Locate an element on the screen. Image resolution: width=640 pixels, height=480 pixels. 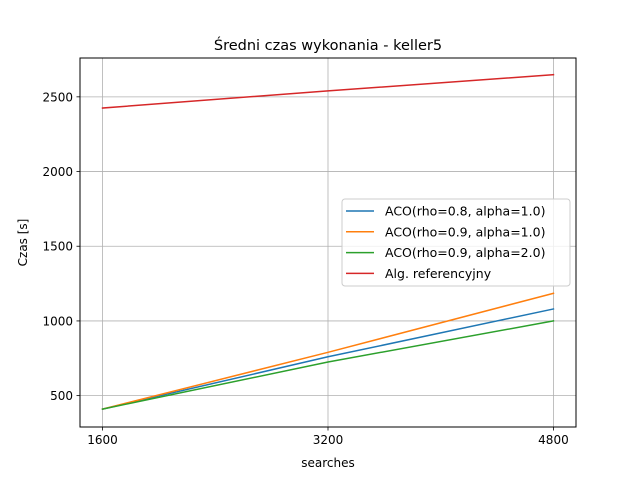
legend-label: ACO(rho=0.9, alpha=2.0) is located at coordinates (465, 252).